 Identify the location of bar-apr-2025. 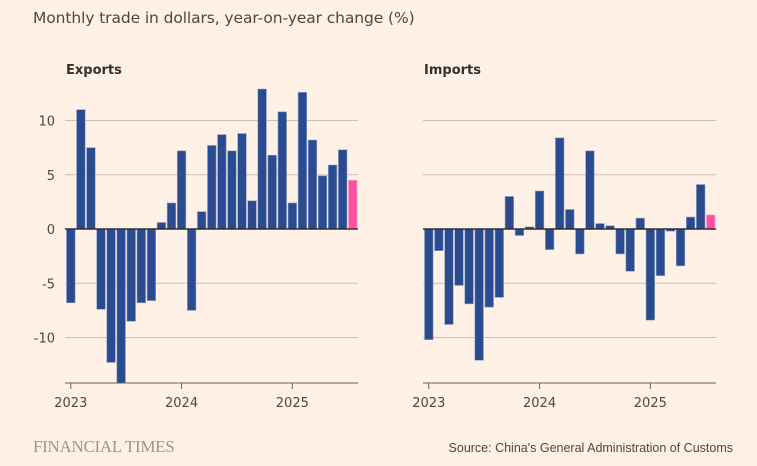
(312, 184).